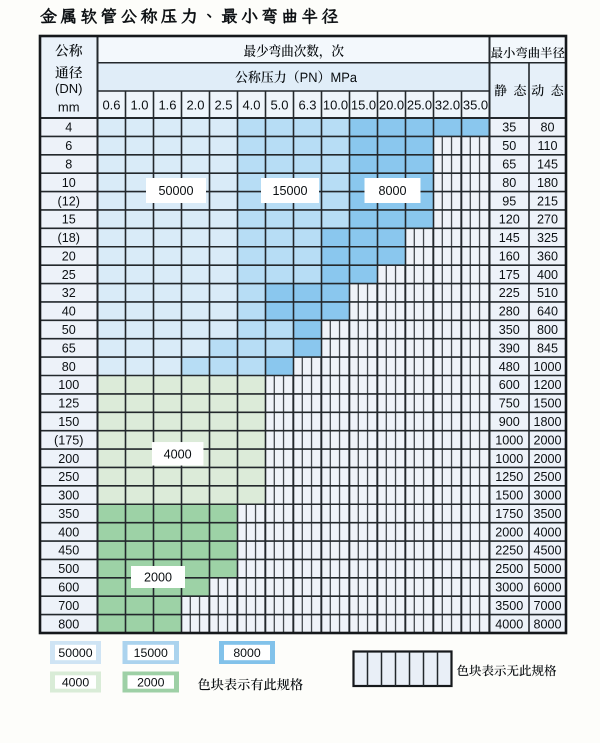 The height and width of the screenshot is (743, 600). I want to click on svg-text: 25.0, so click(419, 104).